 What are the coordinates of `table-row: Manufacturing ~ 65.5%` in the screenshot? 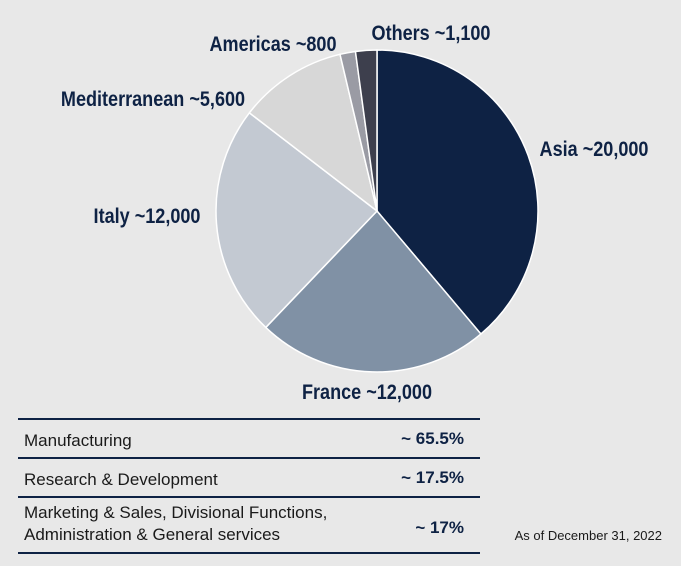 It's located at (249, 437).